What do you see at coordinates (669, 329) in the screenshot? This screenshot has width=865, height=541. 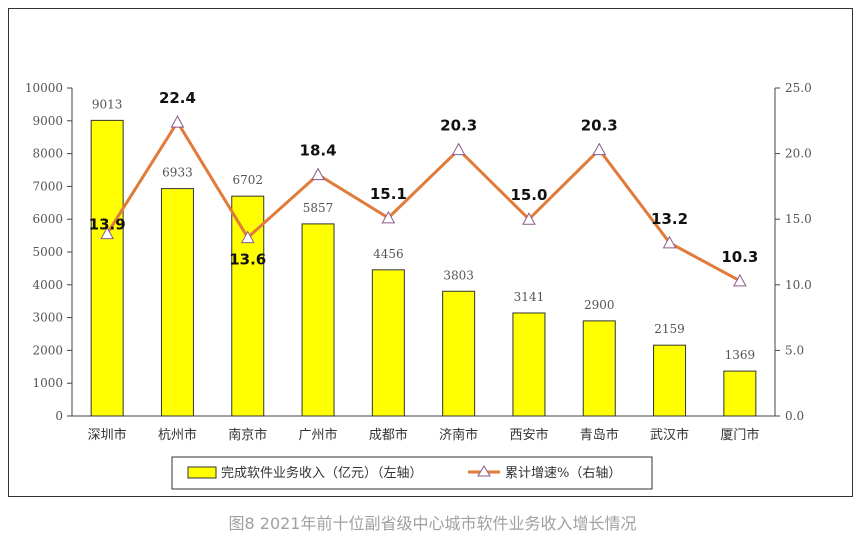 I see `bar-label: 2159` at bounding box center [669, 329].